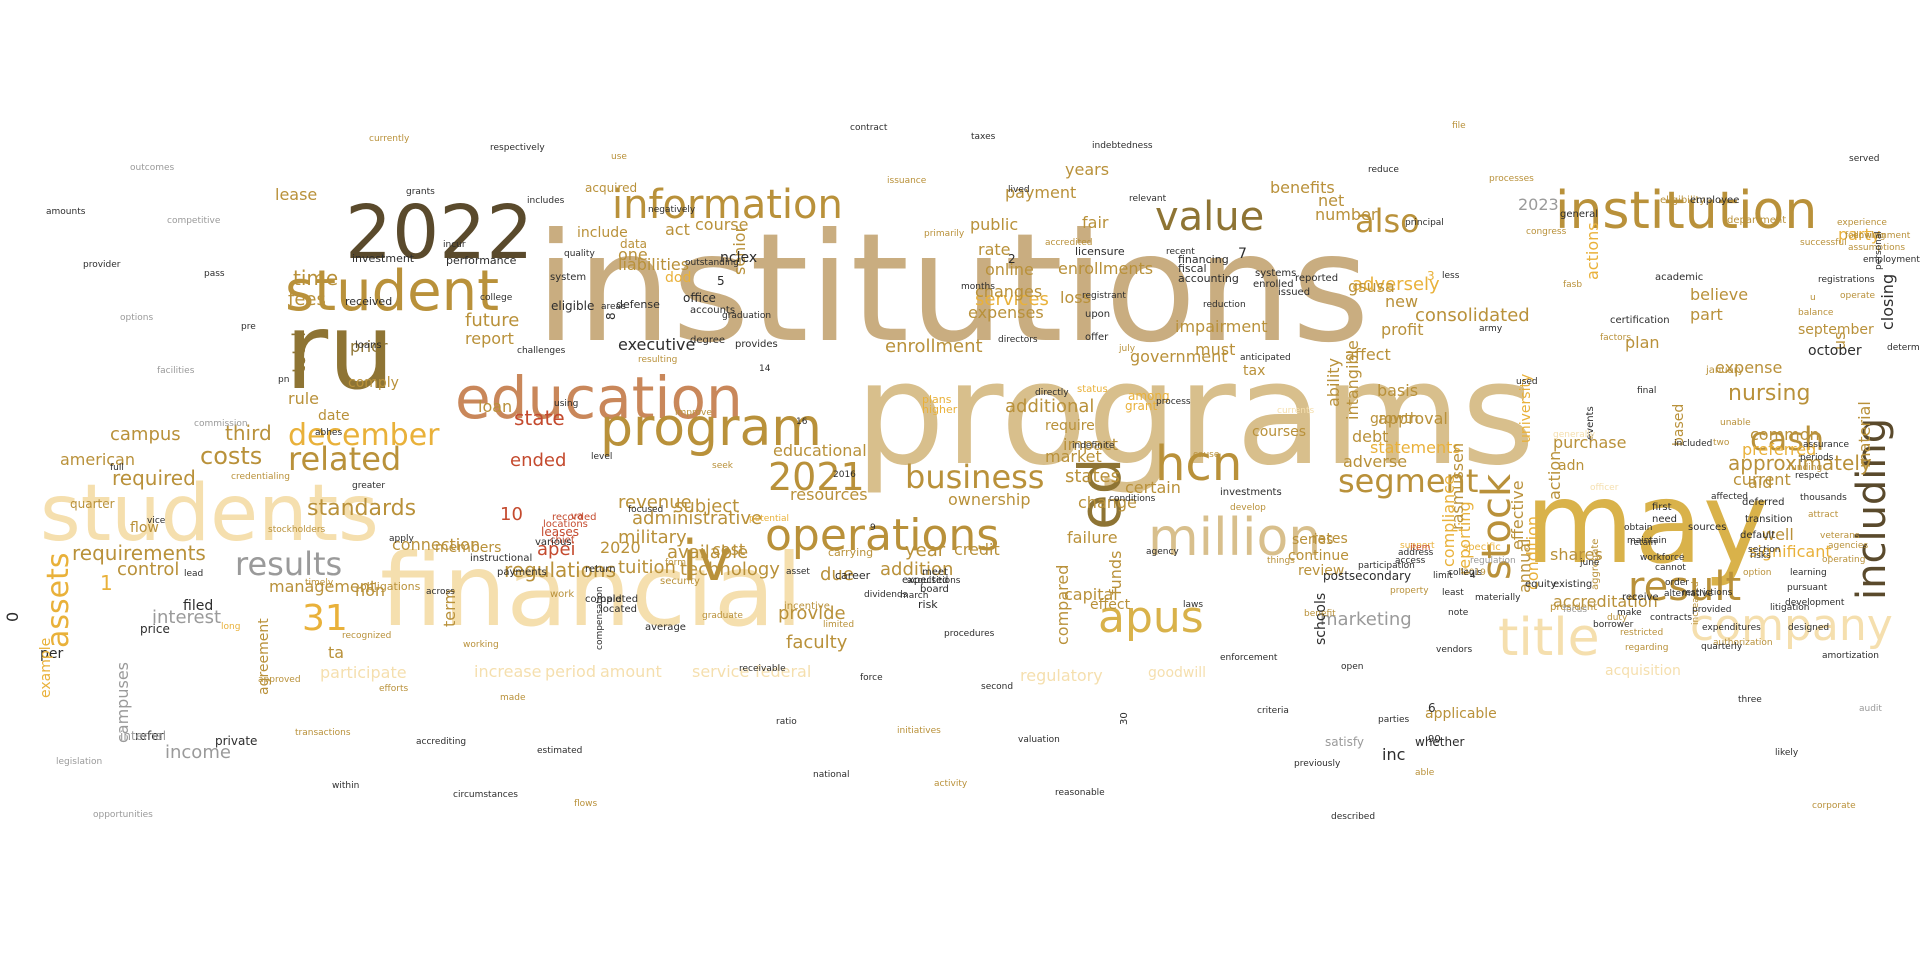 The image size is (1920, 960). What do you see at coordinates (468, 548) in the screenshot?
I see `word-members: members` at bounding box center [468, 548].